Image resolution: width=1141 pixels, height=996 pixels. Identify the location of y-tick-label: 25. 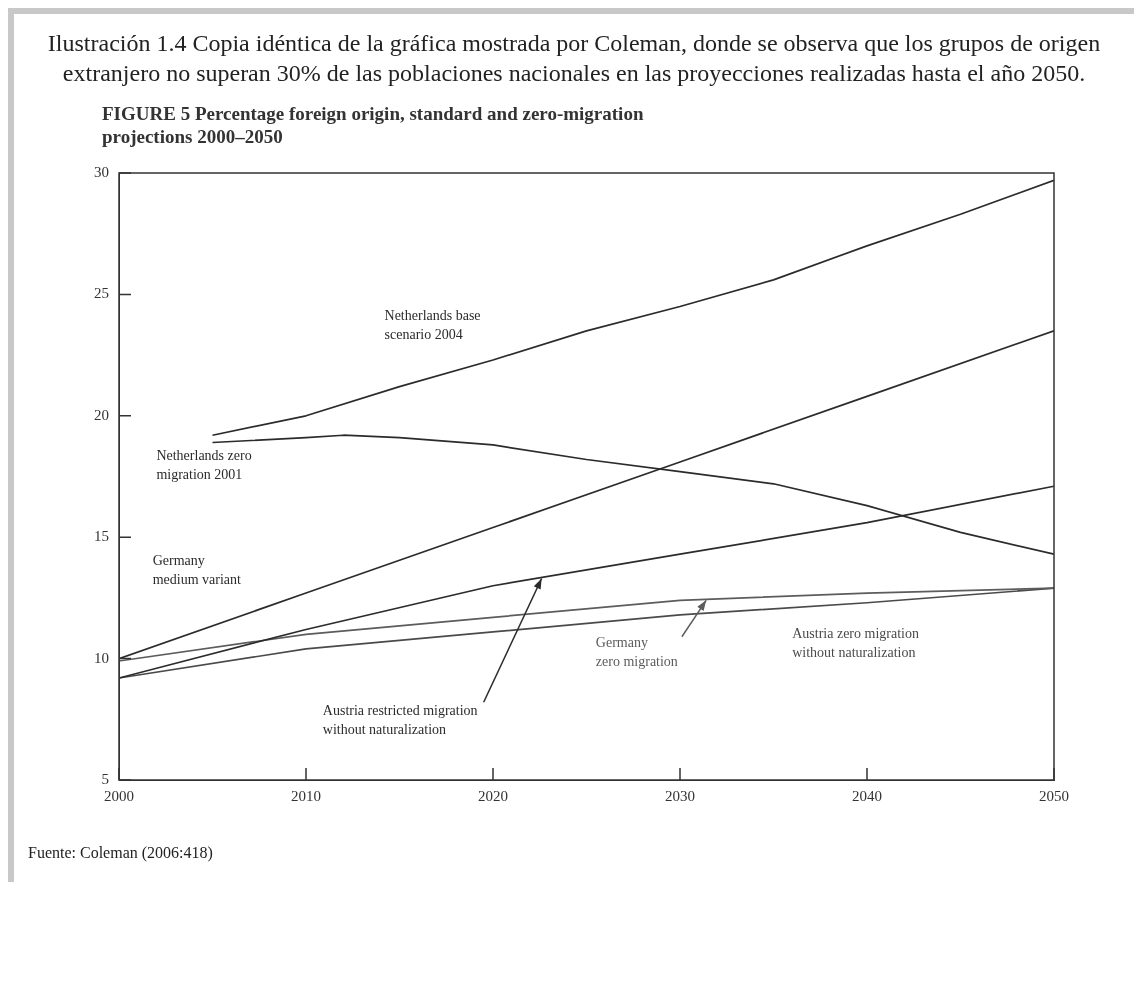
(101, 293).